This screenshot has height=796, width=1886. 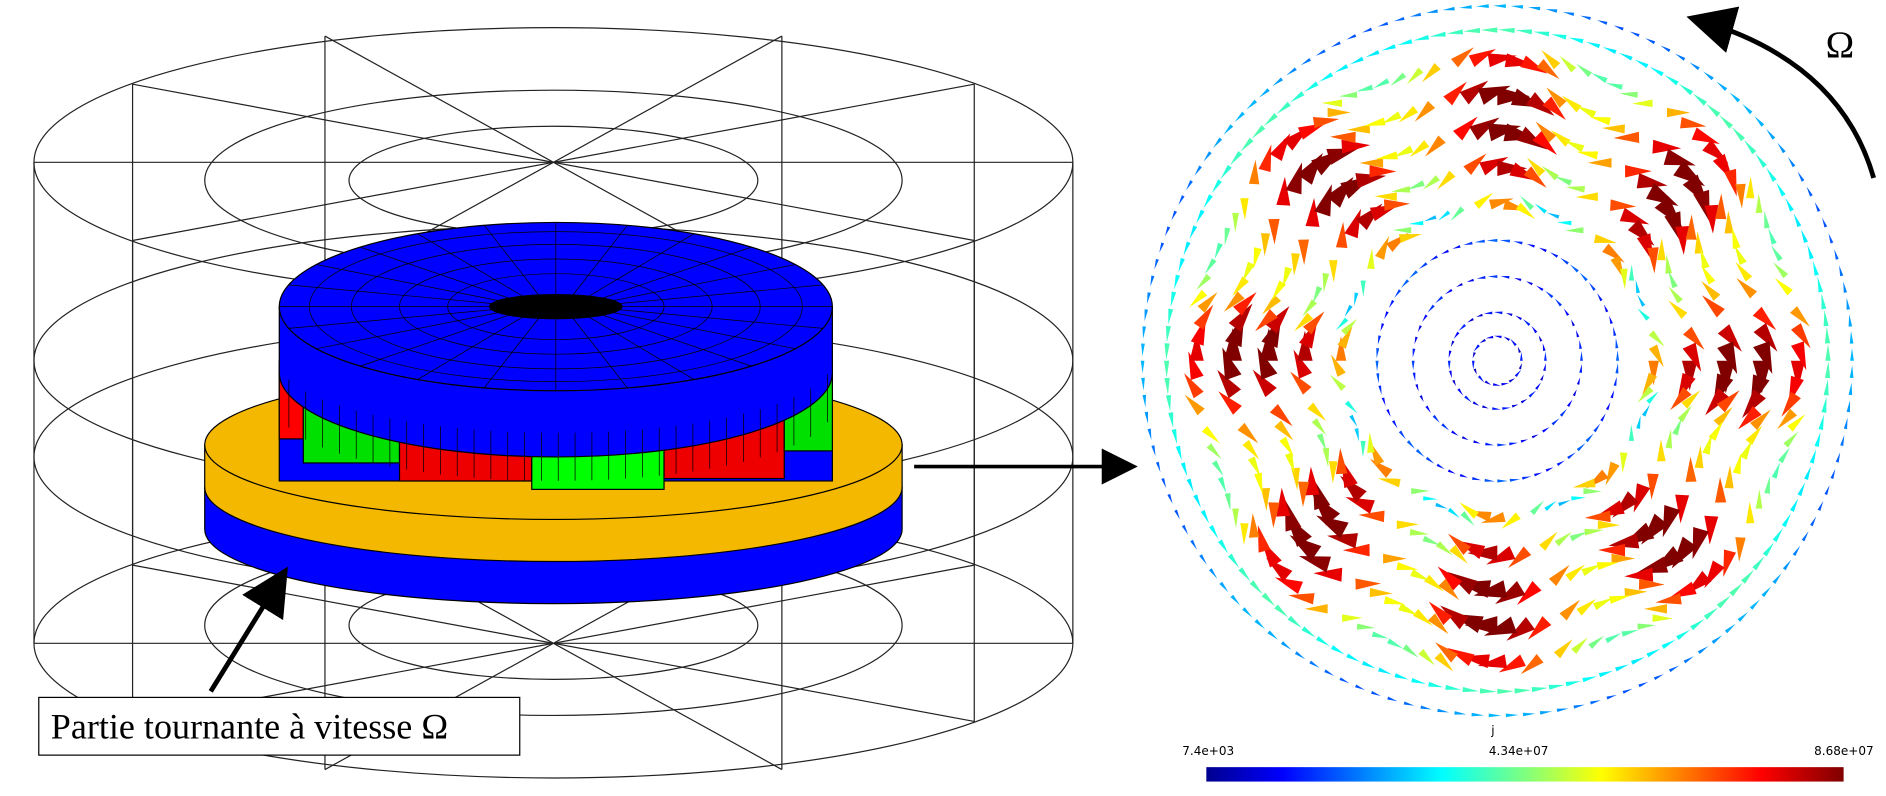 I want to click on rotation-label: Ω, so click(x=1840, y=46).